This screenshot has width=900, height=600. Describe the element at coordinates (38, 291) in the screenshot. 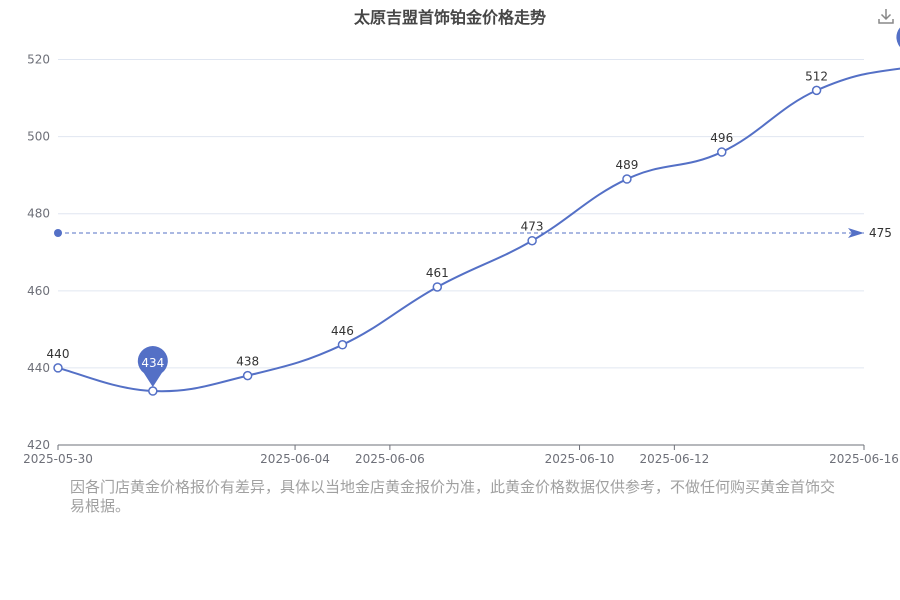

I see `y-tick-label: 460` at that location.